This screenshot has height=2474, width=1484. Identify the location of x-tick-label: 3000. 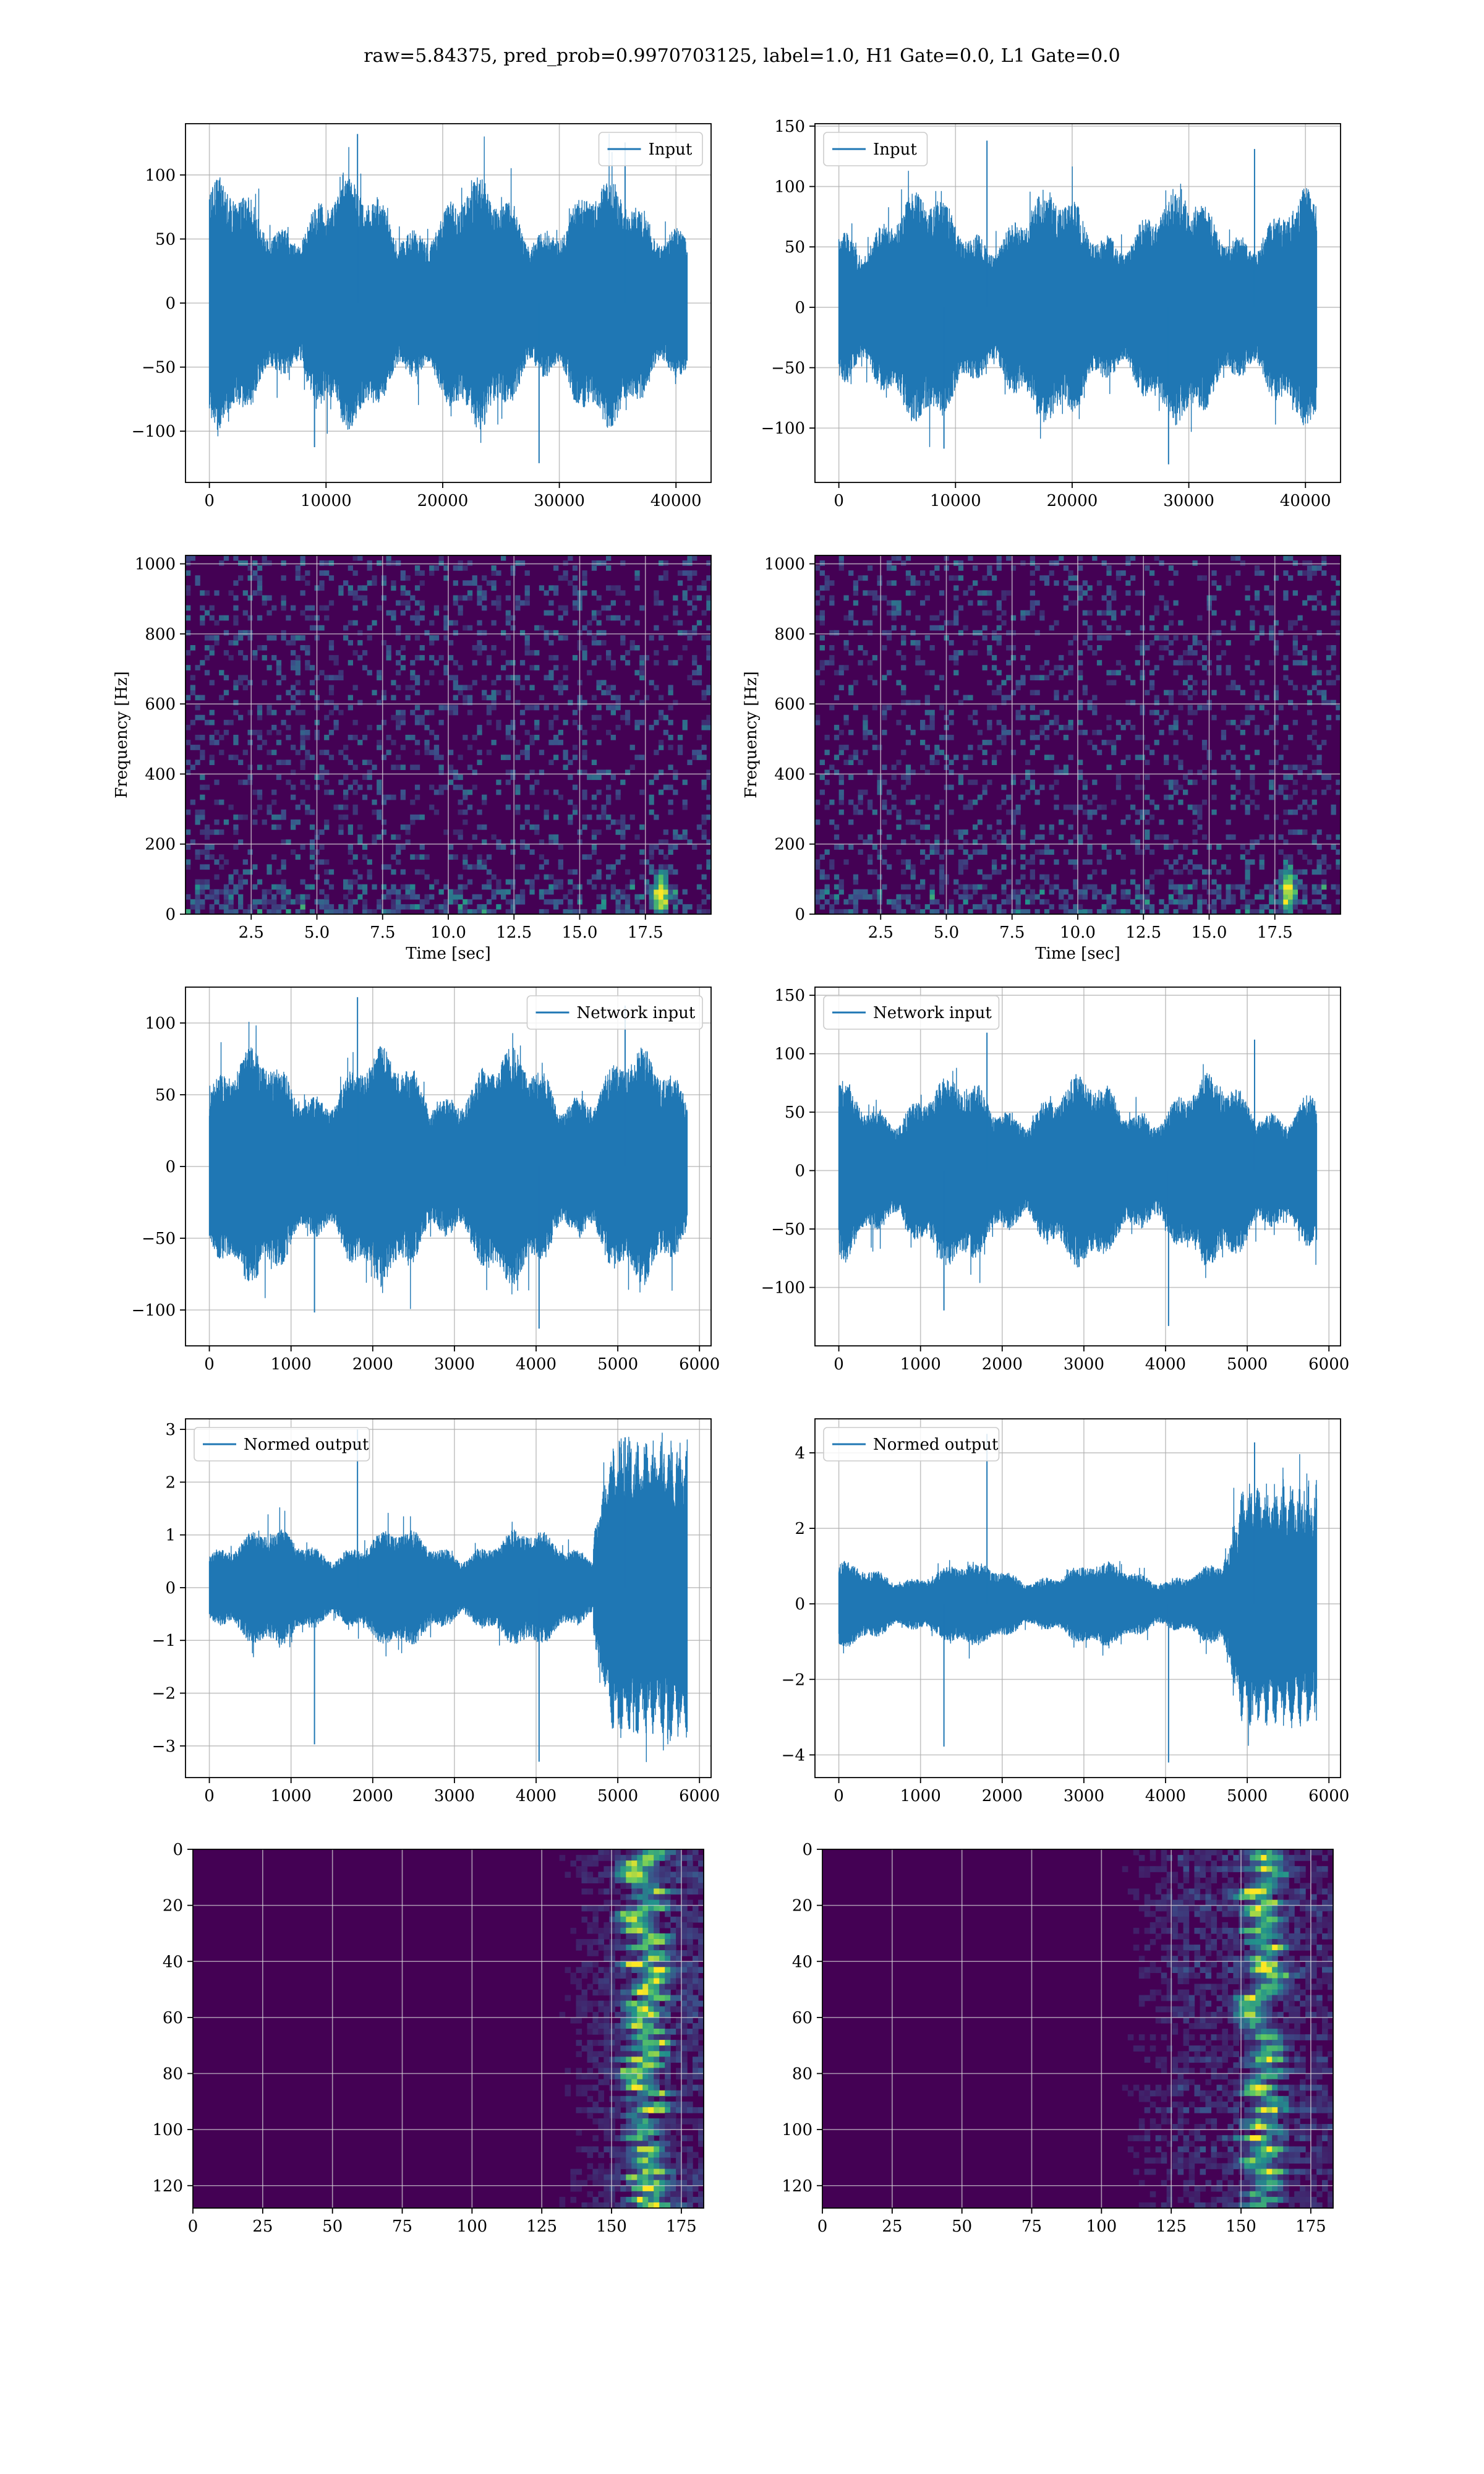
(1084, 1365).